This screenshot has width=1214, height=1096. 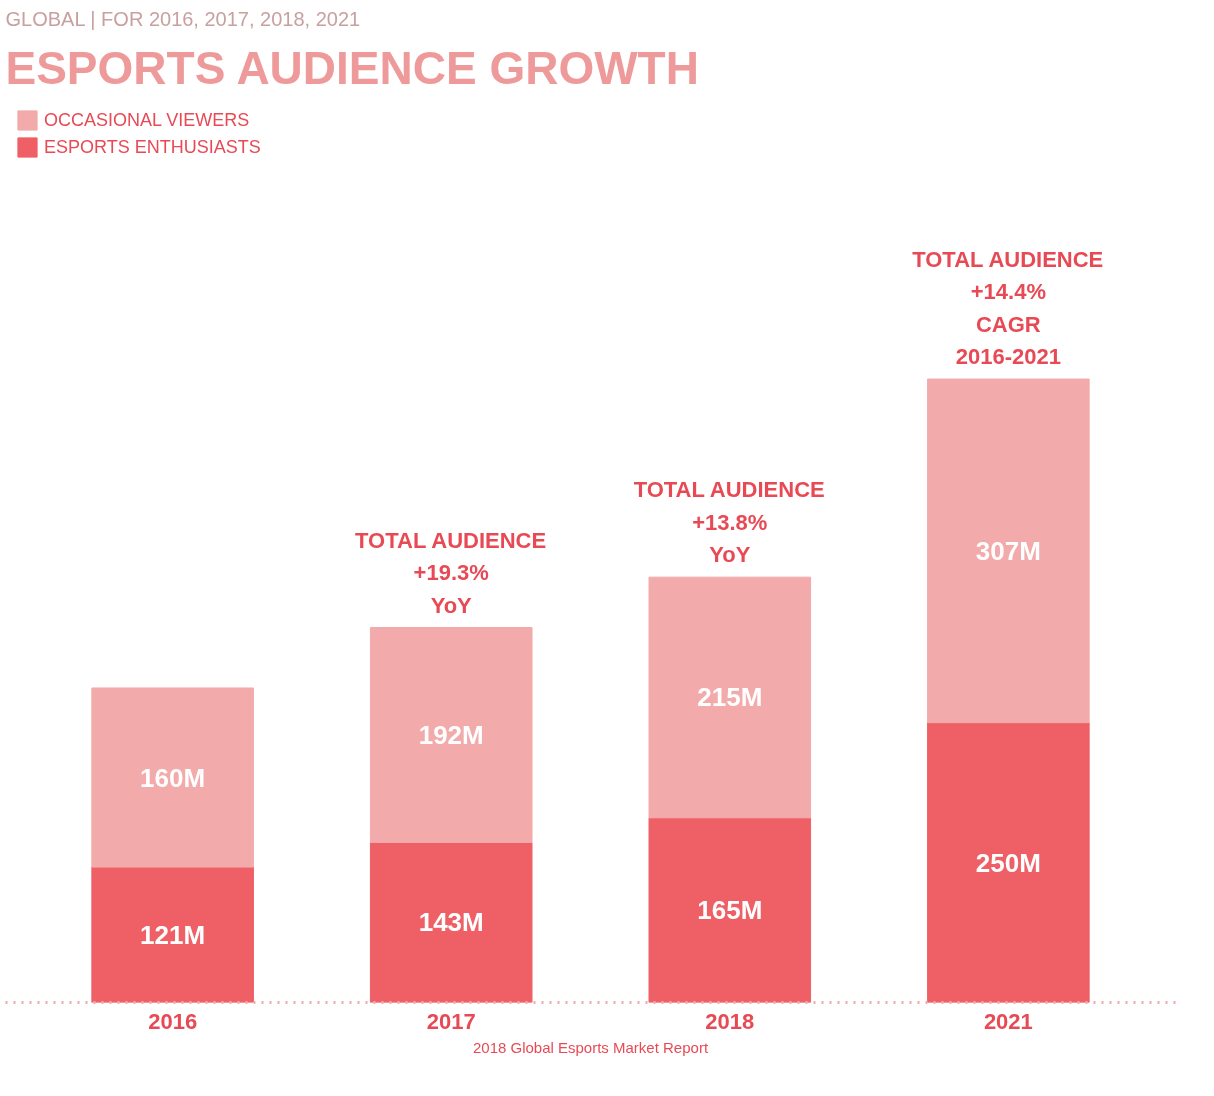 What do you see at coordinates (183, 18) in the screenshot?
I see `chart-subtitle: GLOBAL | FOR 2016, 2017, 2018, 2021` at bounding box center [183, 18].